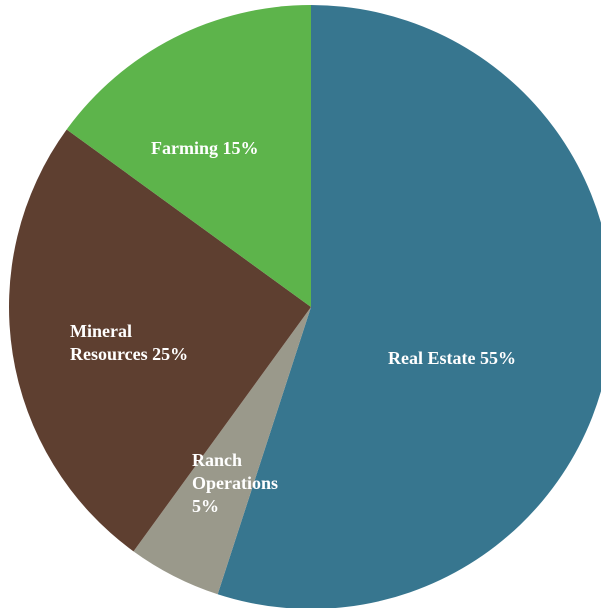  I want to click on slice-name: Mineral Resources, so click(109, 342).